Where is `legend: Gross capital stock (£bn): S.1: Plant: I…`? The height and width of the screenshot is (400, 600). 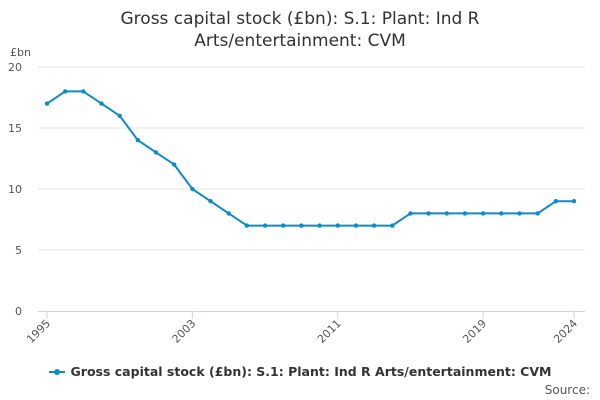 legend: Gross capital stock (£bn): S.1: Plant: I… is located at coordinates (300, 371).